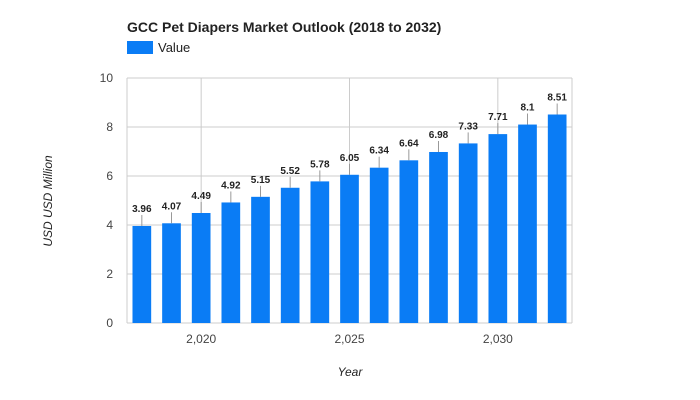  What do you see at coordinates (409, 143) in the screenshot?
I see `data-label: 6.64` at bounding box center [409, 143].